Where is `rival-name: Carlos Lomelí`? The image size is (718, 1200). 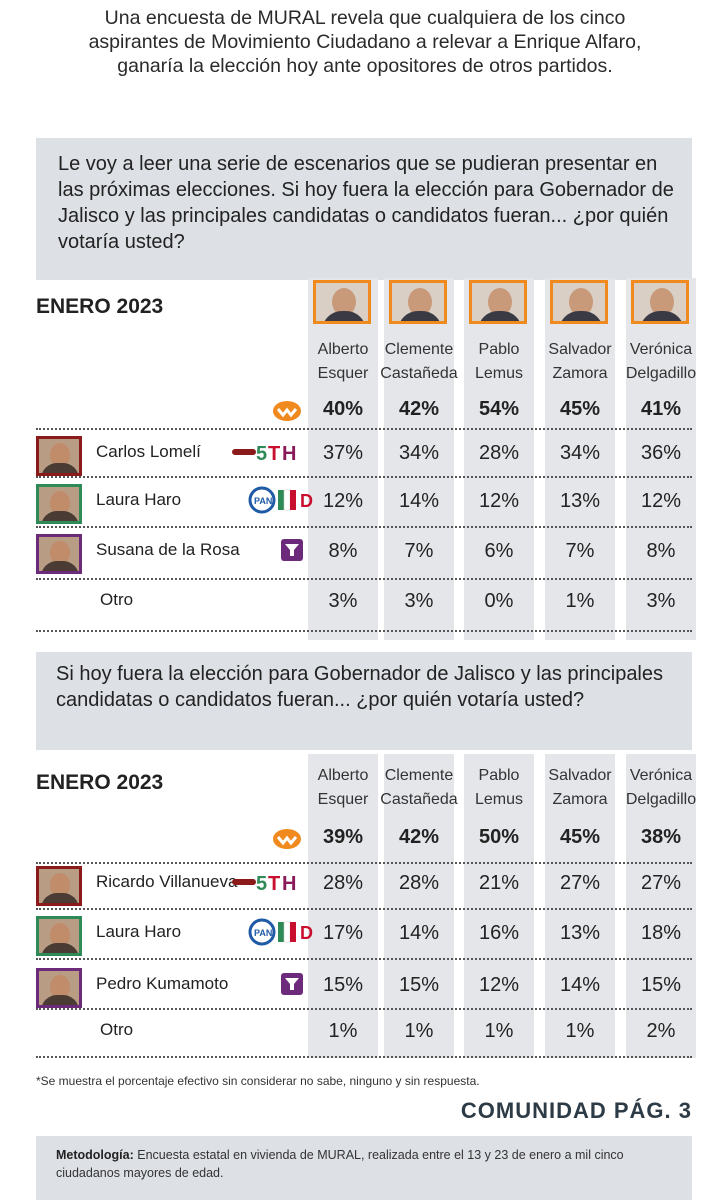 rival-name: Carlos Lomelí is located at coordinates (148, 451).